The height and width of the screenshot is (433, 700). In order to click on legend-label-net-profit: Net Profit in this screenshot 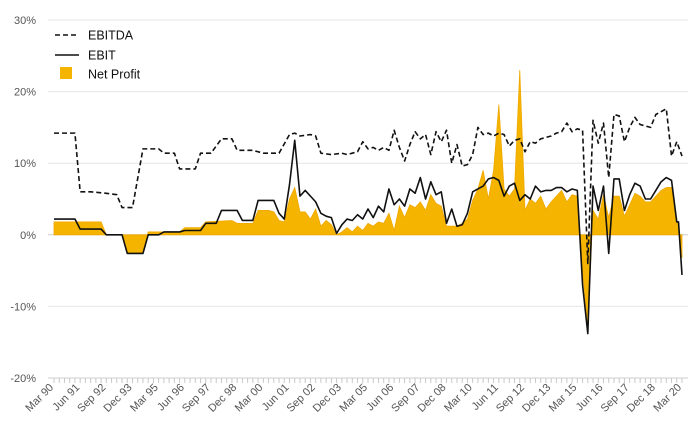, I will do `click(114, 75)`.